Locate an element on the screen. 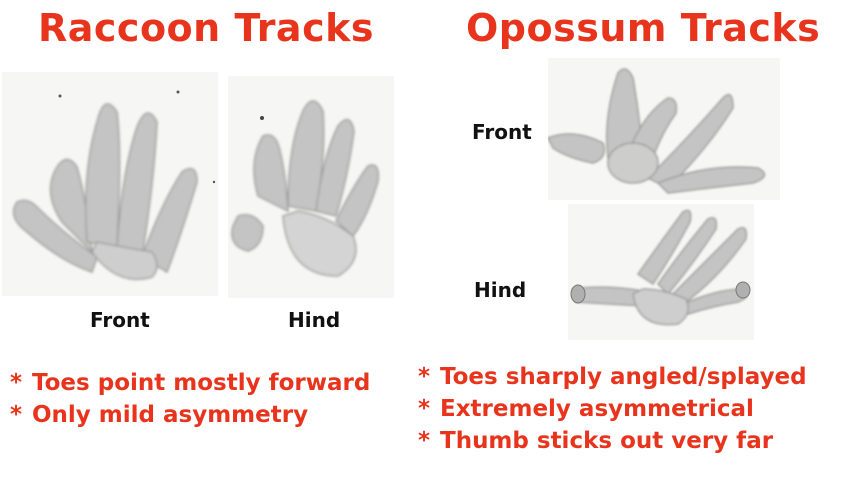 The width and height of the screenshot is (854, 480). raccoon-title: Raccoon Tracks is located at coordinates (206, 28).